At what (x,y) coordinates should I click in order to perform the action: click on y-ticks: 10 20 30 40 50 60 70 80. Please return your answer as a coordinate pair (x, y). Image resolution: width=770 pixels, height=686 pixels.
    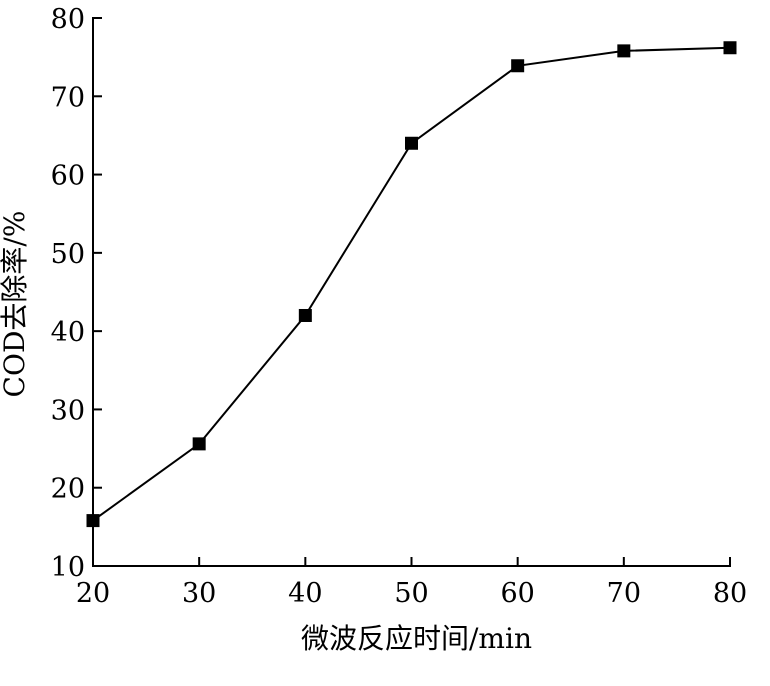
    Looking at the image, I should click on (76, 293).